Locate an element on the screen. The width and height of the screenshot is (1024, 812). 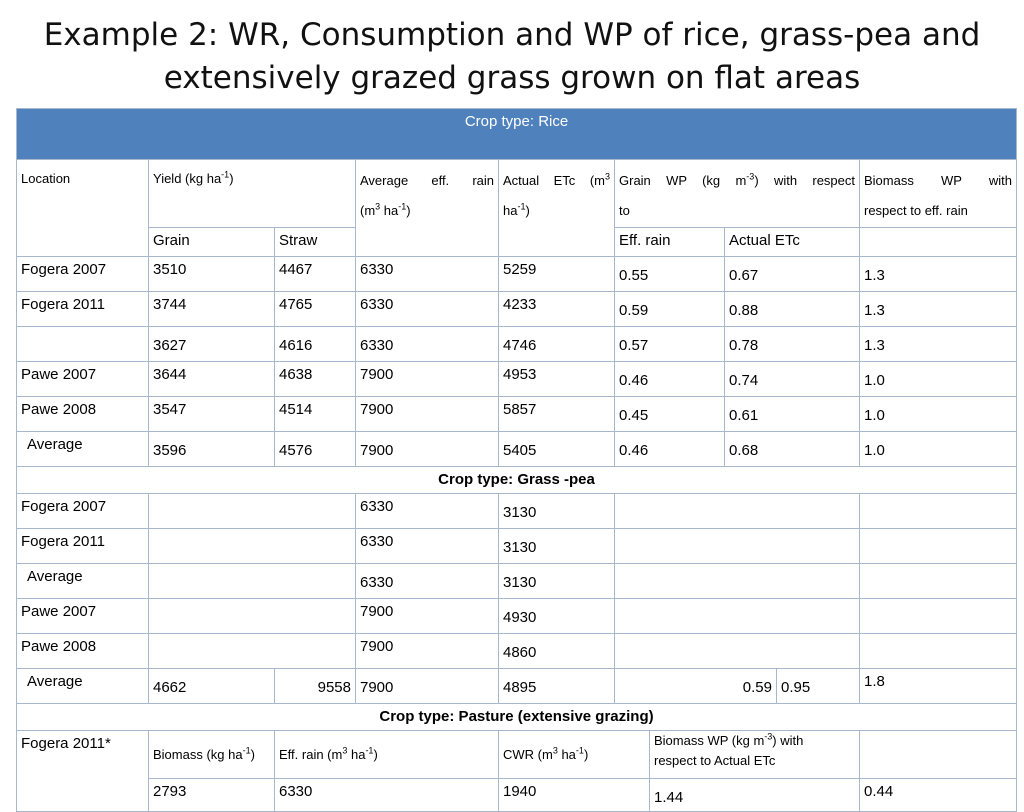
cell-straw: 4467 is located at coordinates (315, 274).